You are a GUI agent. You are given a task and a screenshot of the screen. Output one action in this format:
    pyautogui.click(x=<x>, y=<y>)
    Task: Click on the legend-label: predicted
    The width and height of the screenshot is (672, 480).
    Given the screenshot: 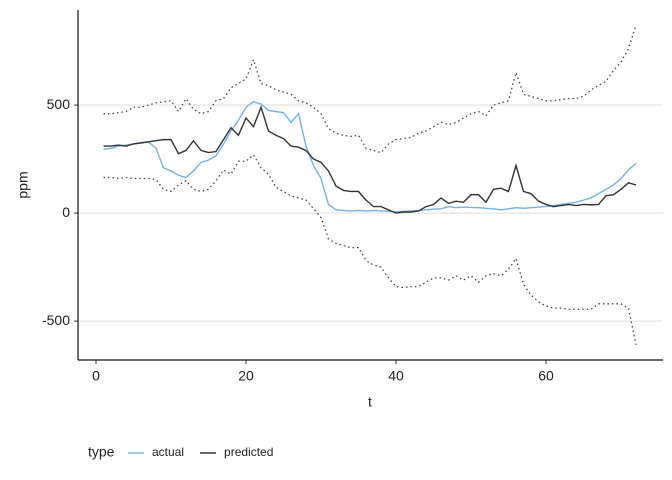 What is the action you would take?
    pyautogui.click(x=248, y=452)
    